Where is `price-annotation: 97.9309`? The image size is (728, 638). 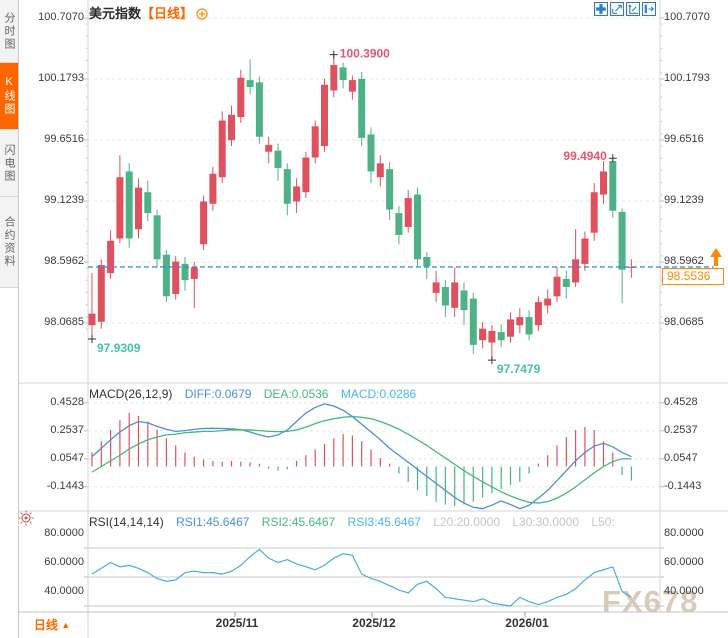 price-annotation: 97.9309 is located at coordinates (119, 348).